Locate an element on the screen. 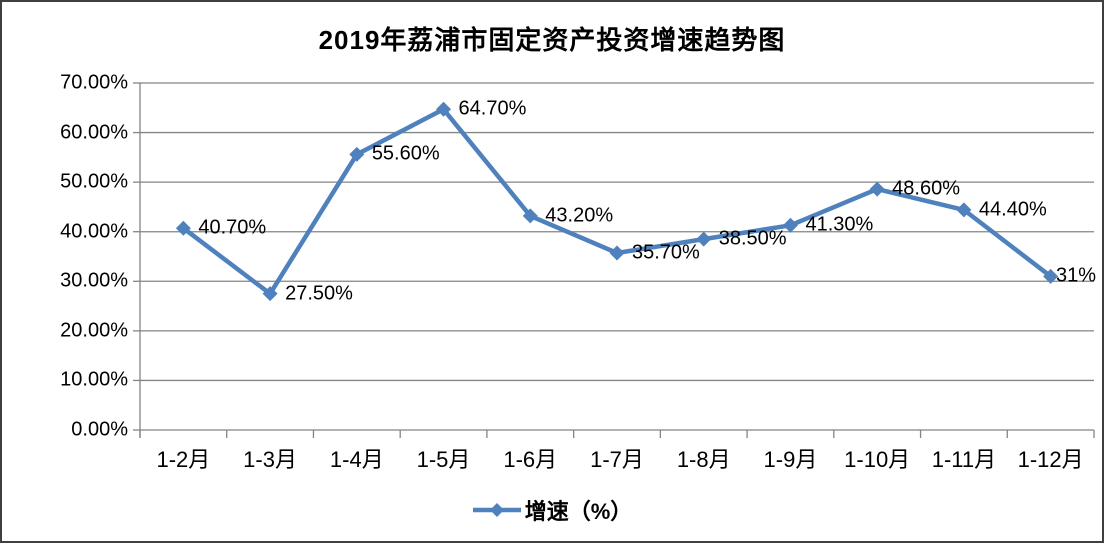 The width and height of the screenshot is (1104, 543). x-axis-label: 1-6月 is located at coordinates (530, 459).